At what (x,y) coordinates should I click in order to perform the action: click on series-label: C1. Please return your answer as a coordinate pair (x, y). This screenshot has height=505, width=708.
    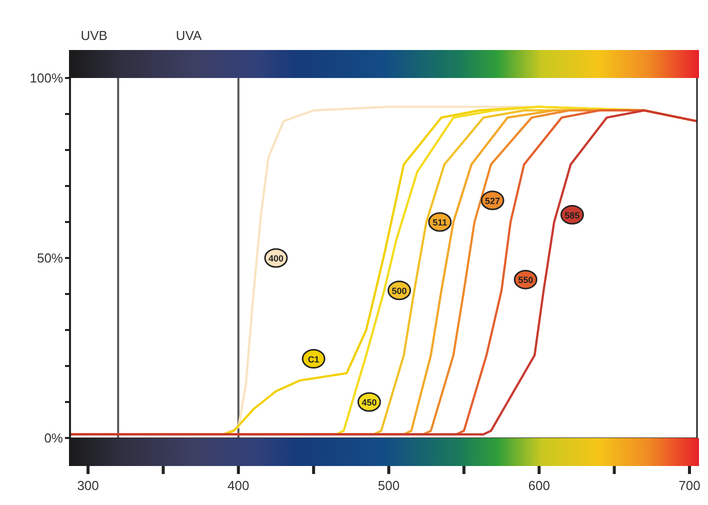
    Looking at the image, I should click on (314, 359).